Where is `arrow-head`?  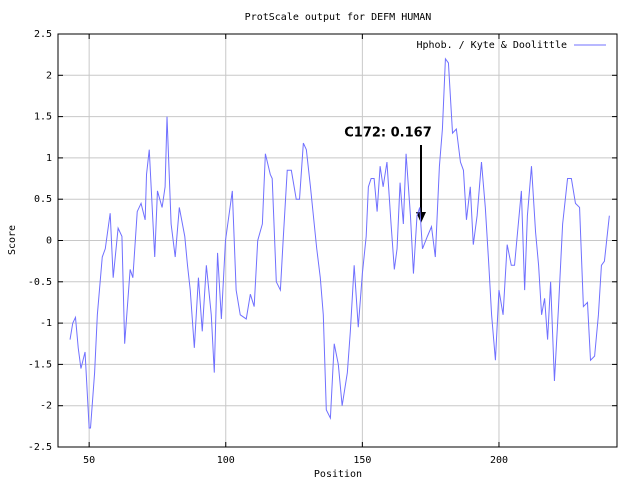
arrow-head is located at coordinates (421, 217).